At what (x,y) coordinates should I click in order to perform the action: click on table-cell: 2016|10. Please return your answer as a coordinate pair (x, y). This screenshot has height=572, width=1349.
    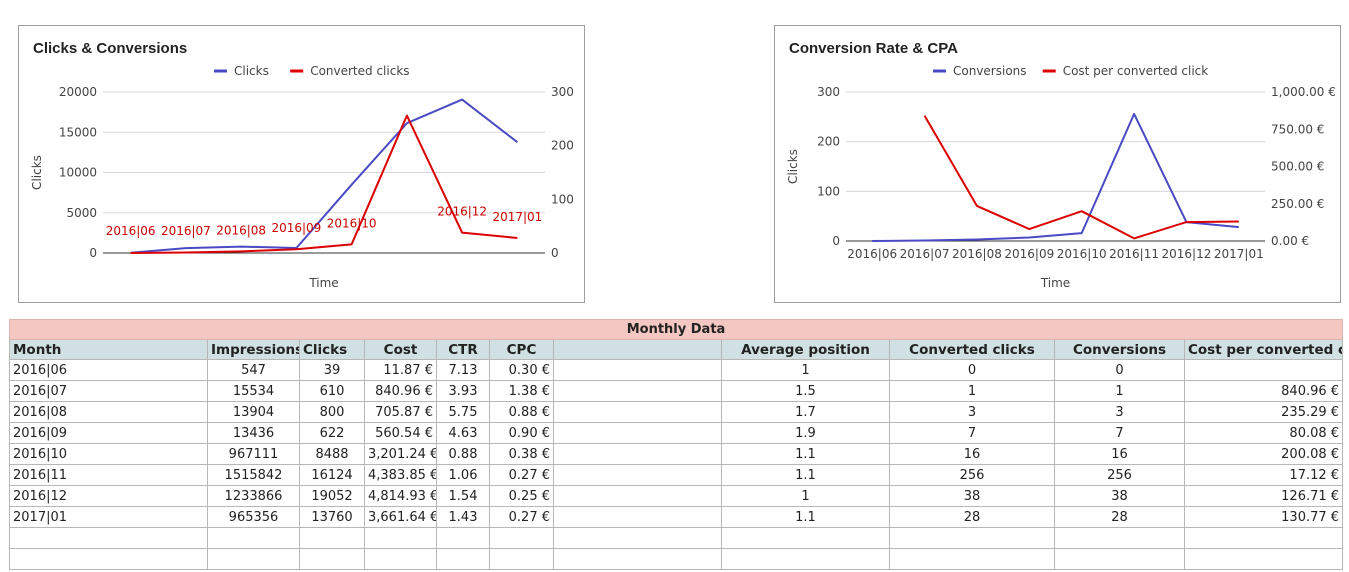
    Looking at the image, I should click on (108, 454).